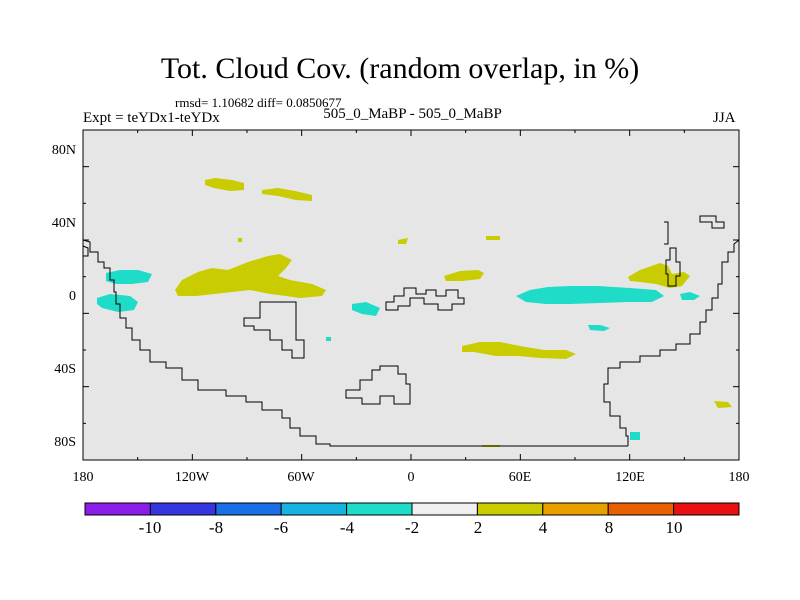  I want to click on coast-south-landmass, so click(274, 330).